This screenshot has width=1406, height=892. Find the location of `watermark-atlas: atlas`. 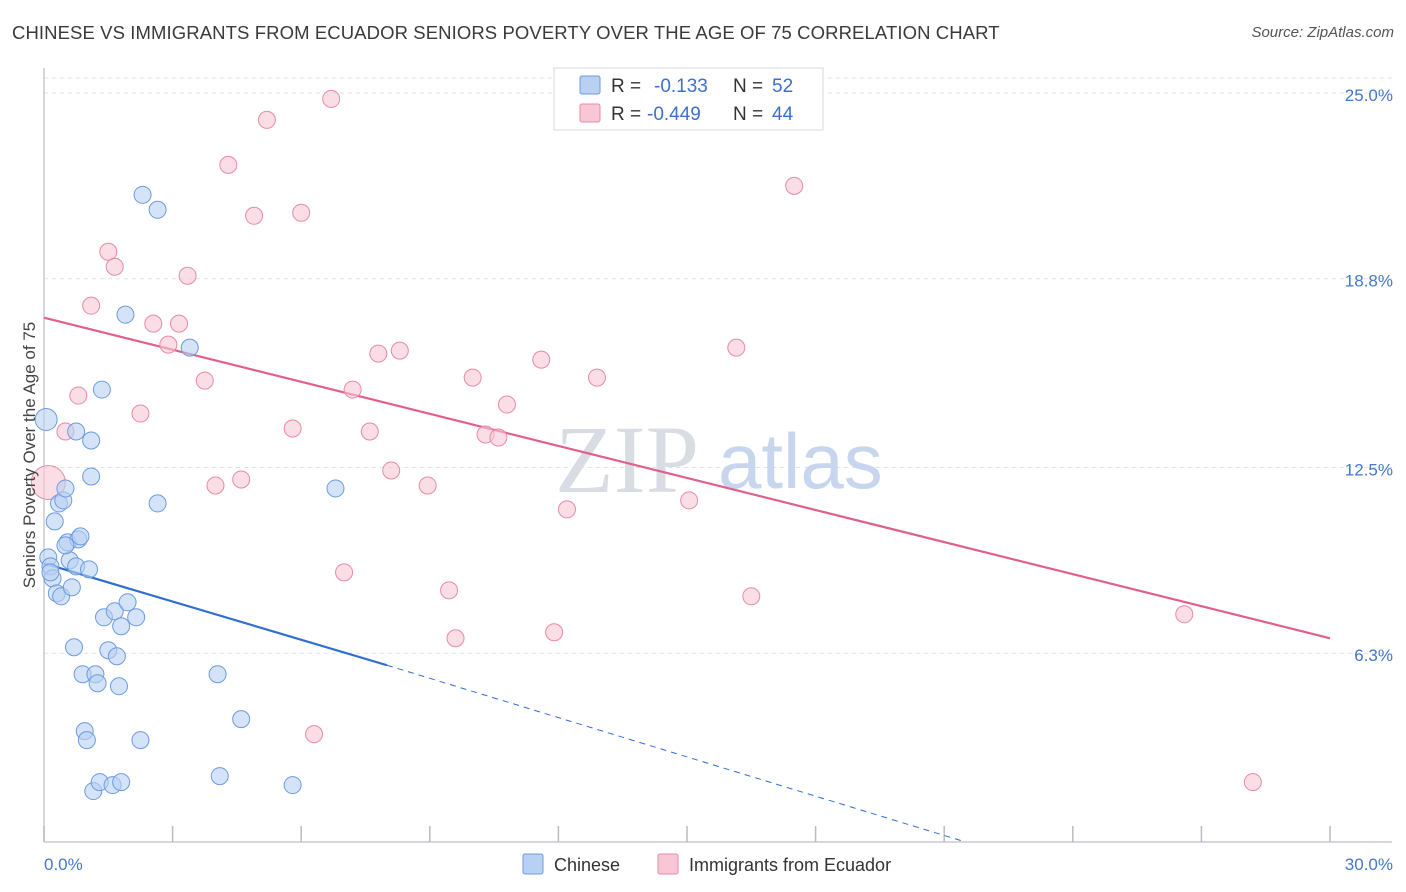

watermark-atlas: atlas is located at coordinates (800, 461).